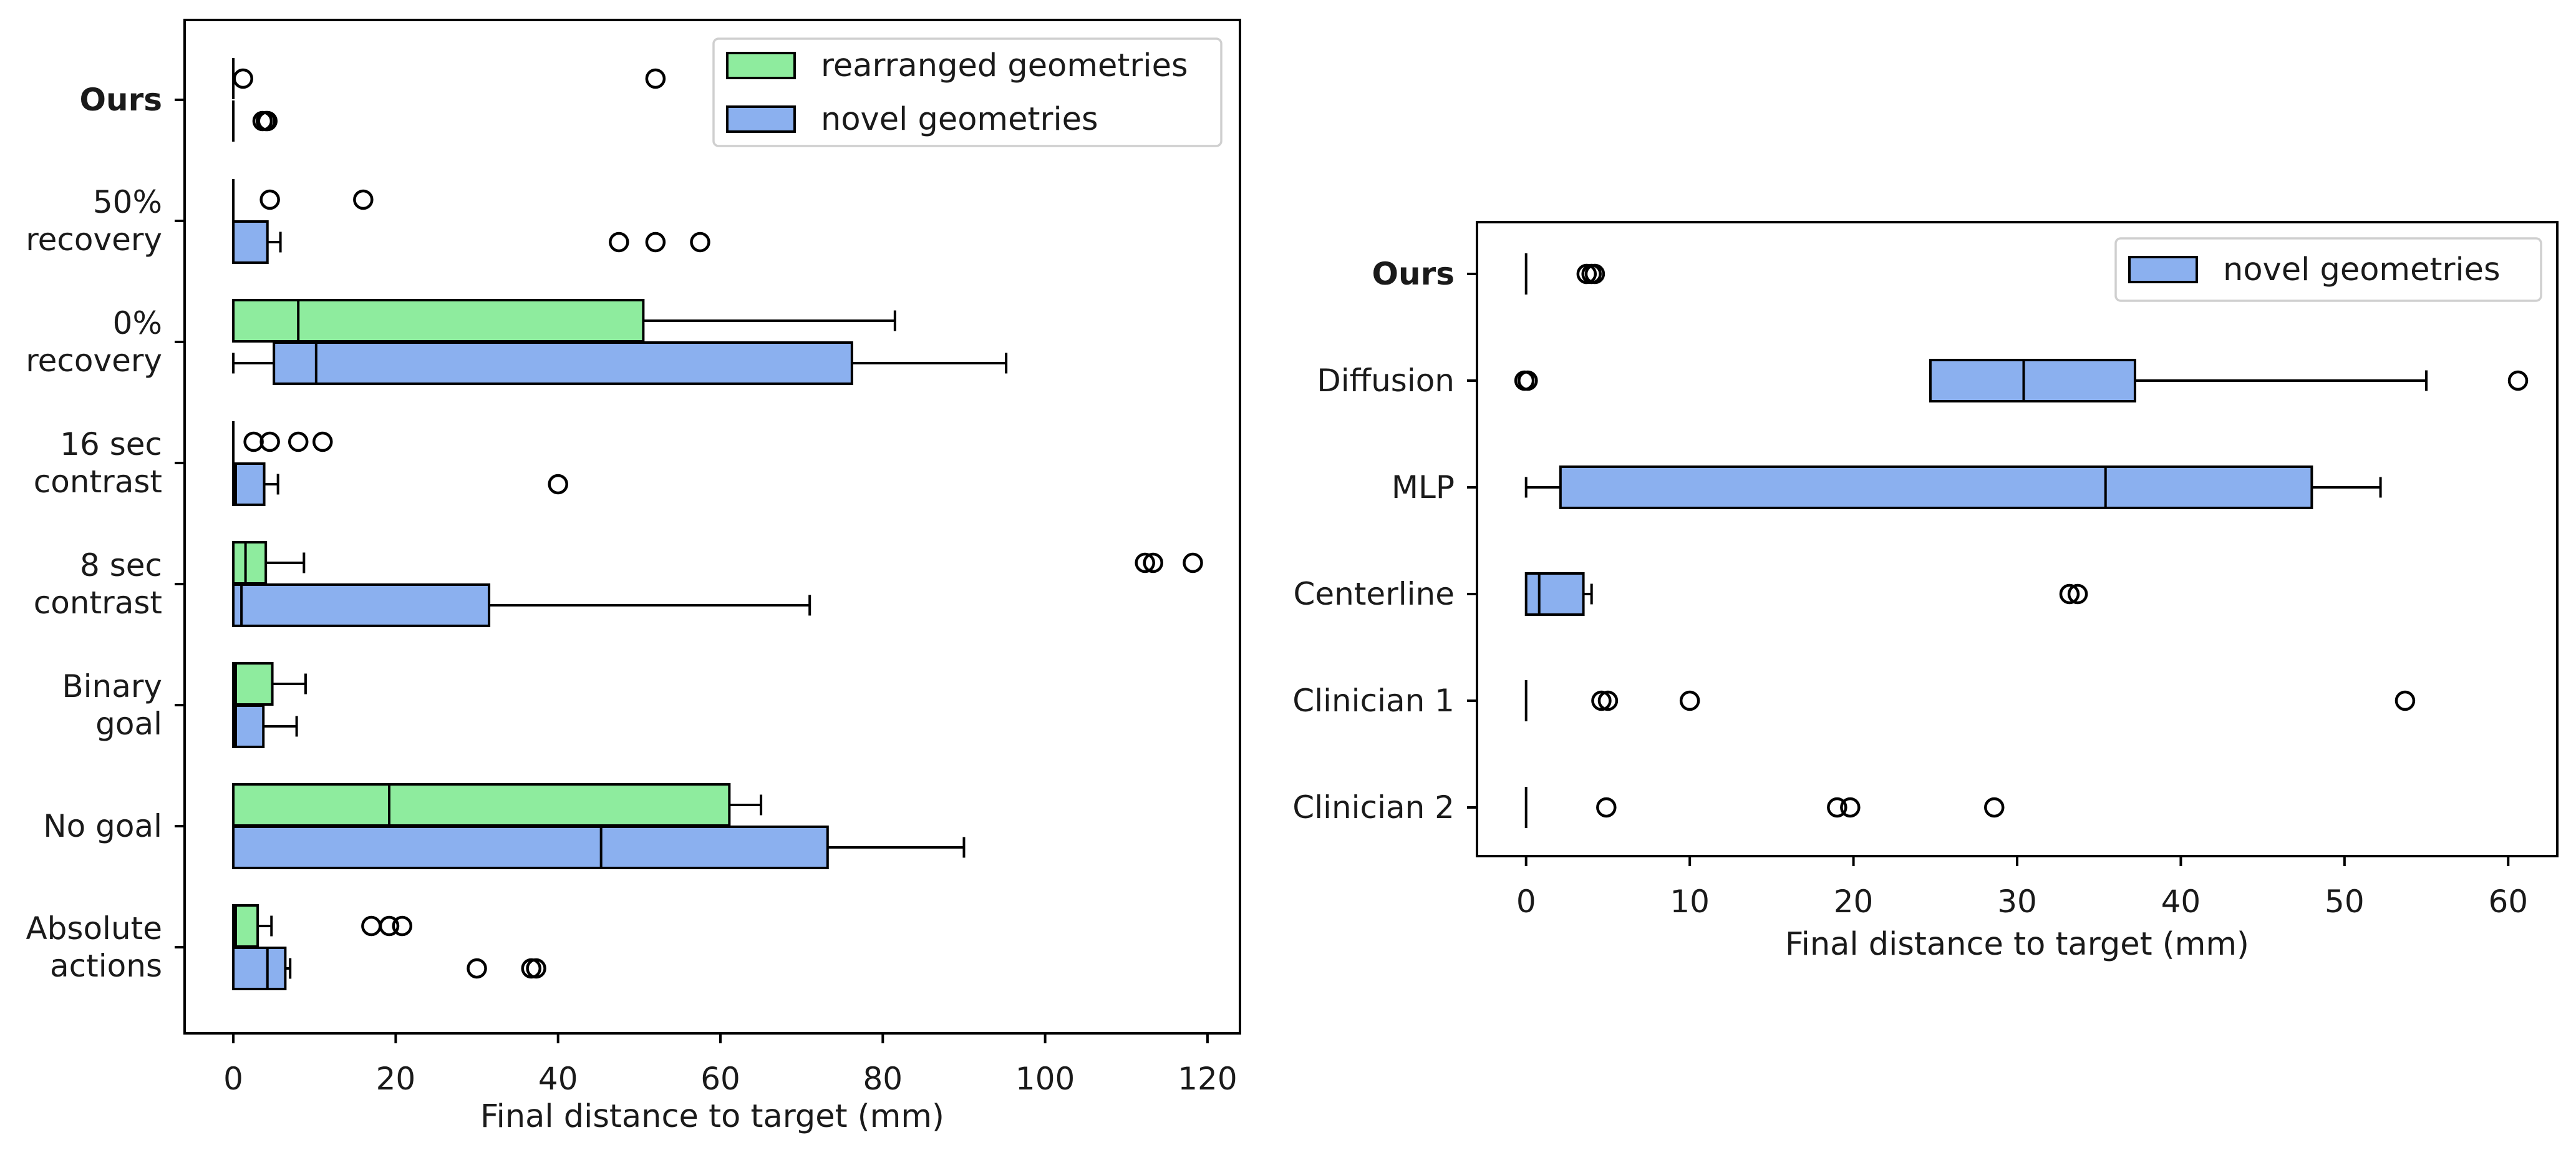 The width and height of the screenshot is (2576, 1150). Describe the element at coordinates (2017, 902) in the screenshot. I see `x-tick-label: 30` at that location.